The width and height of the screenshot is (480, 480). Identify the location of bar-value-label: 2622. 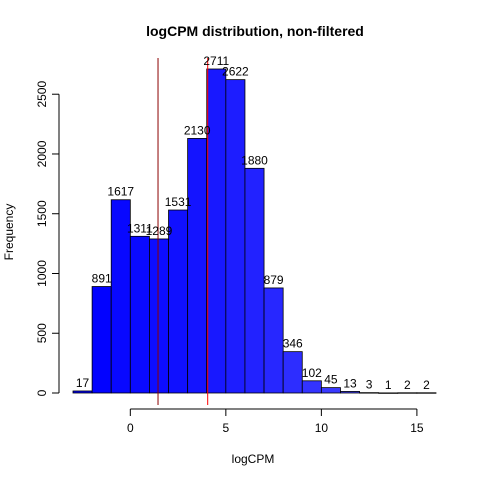
(235, 72).